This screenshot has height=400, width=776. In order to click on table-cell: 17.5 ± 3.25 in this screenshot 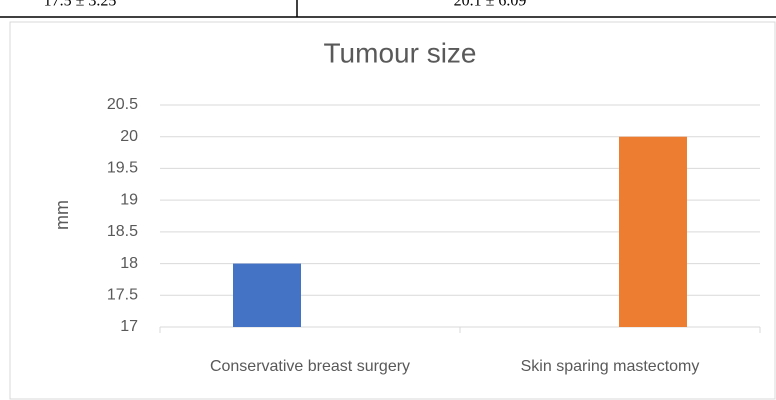, I will do `click(80, 5)`.